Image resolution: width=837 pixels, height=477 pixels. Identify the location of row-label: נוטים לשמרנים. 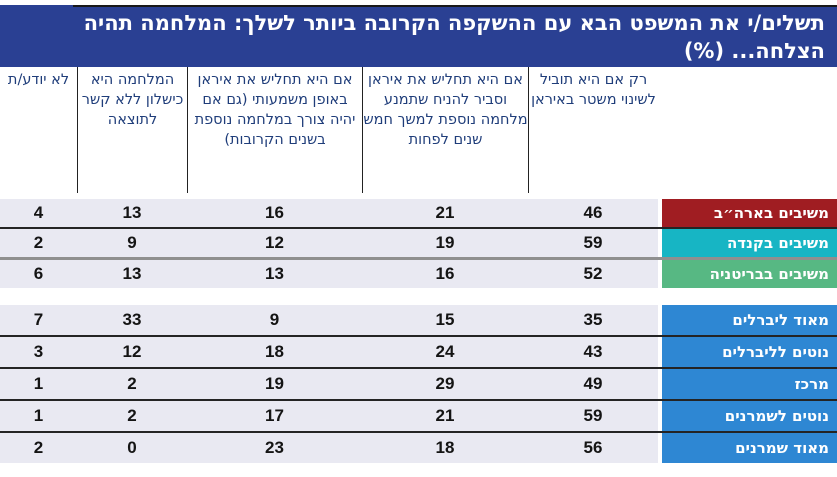
(749, 416).